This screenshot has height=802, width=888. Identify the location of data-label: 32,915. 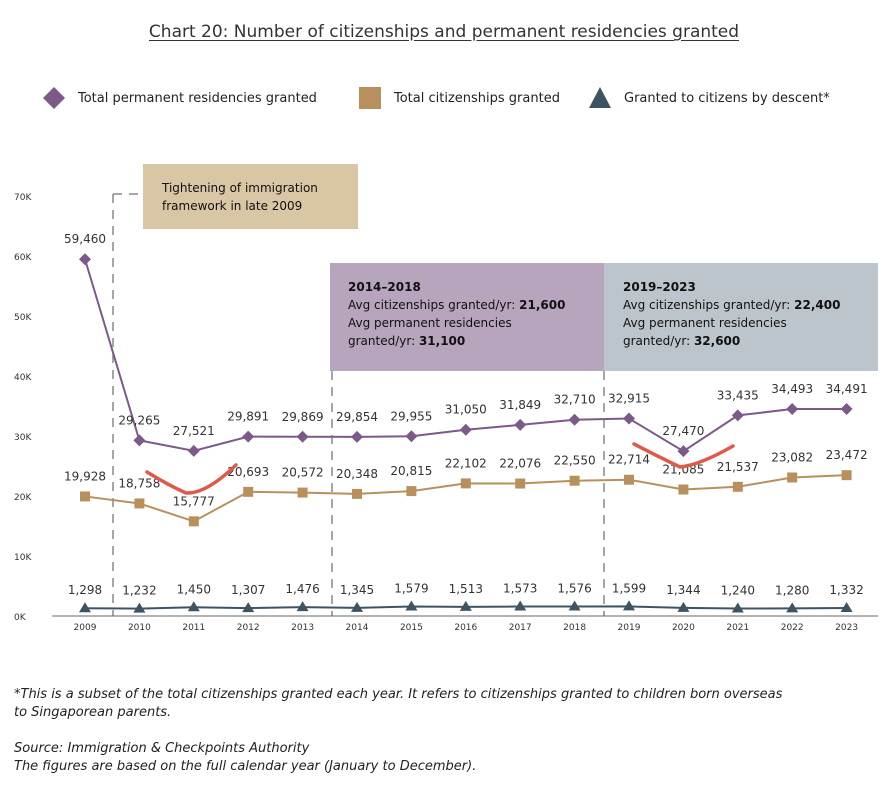
(629, 399).